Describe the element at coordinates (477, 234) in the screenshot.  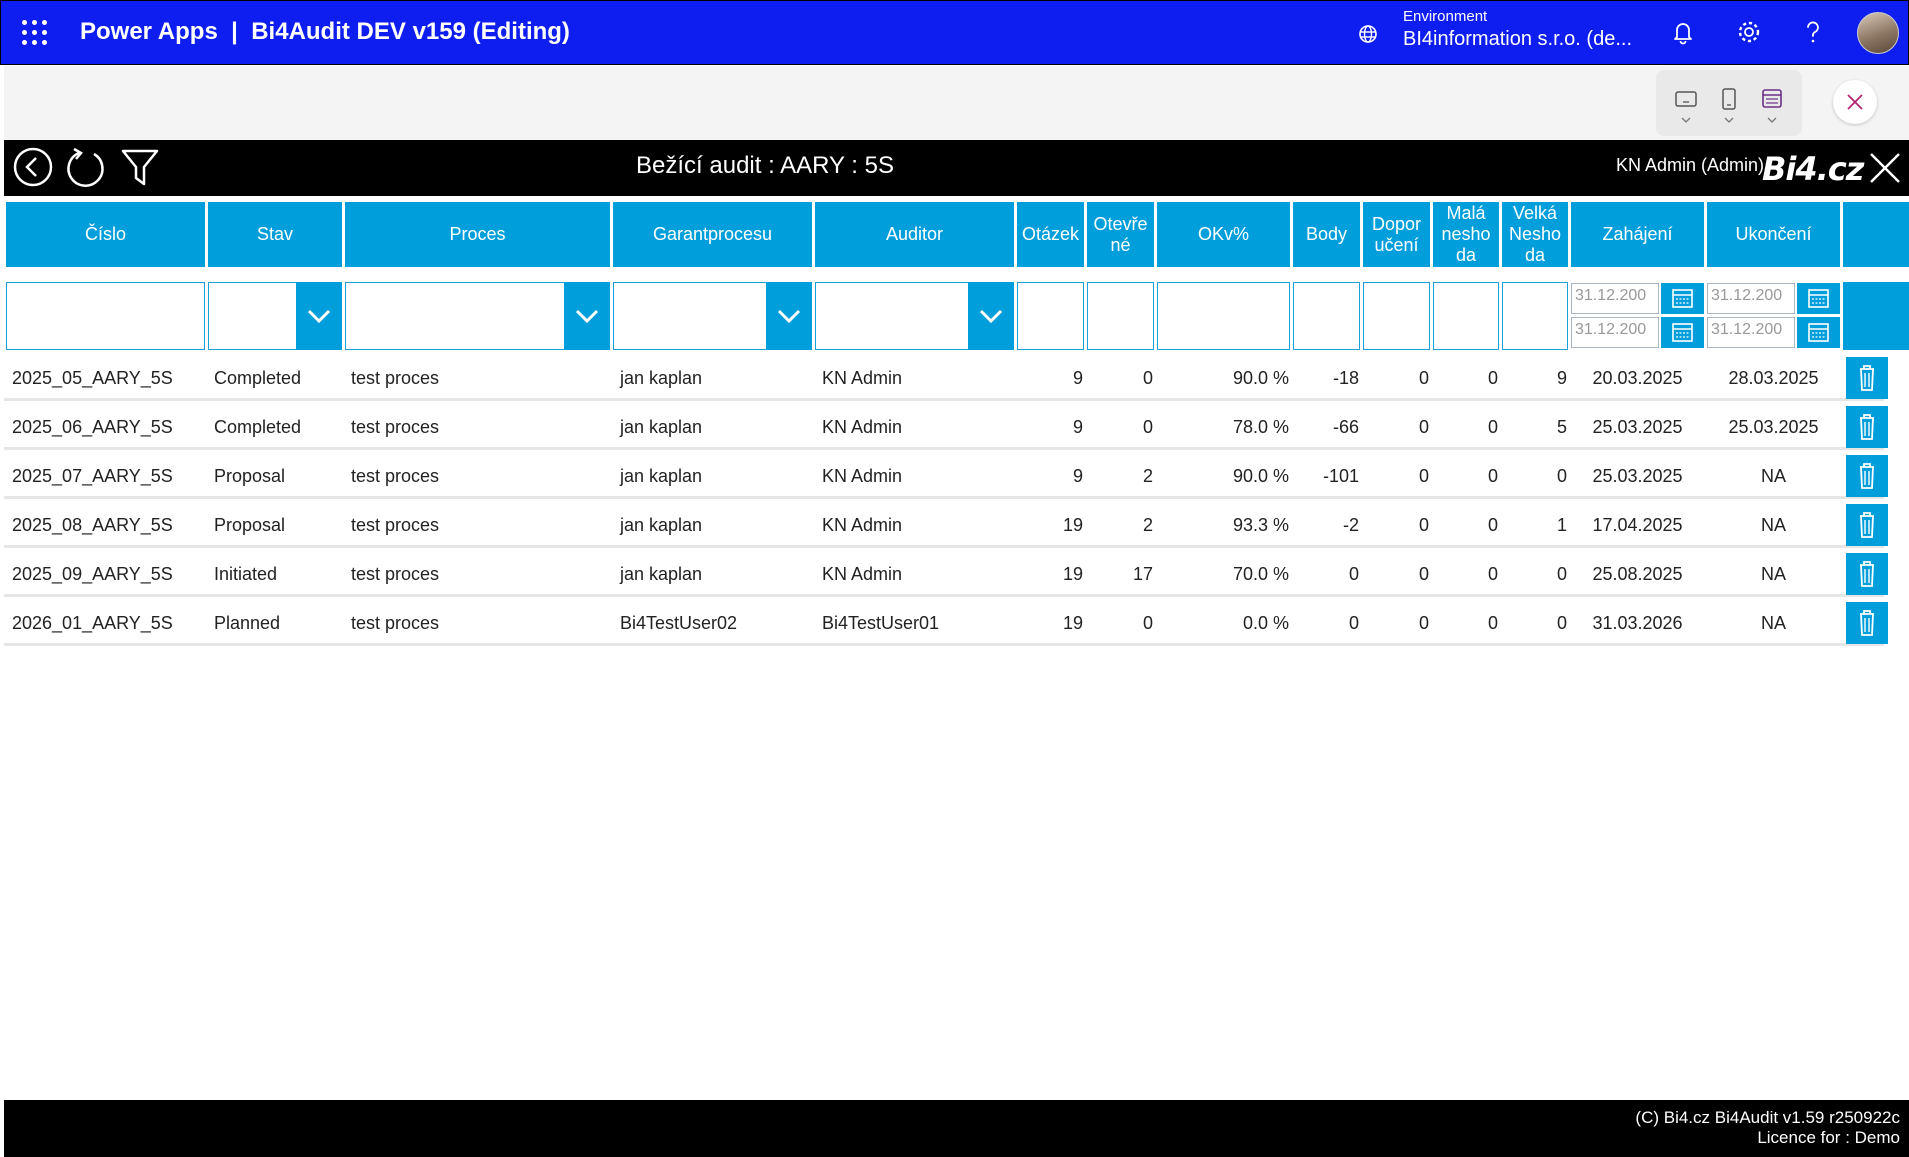
I see `column-header-proces: Proces` at that location.